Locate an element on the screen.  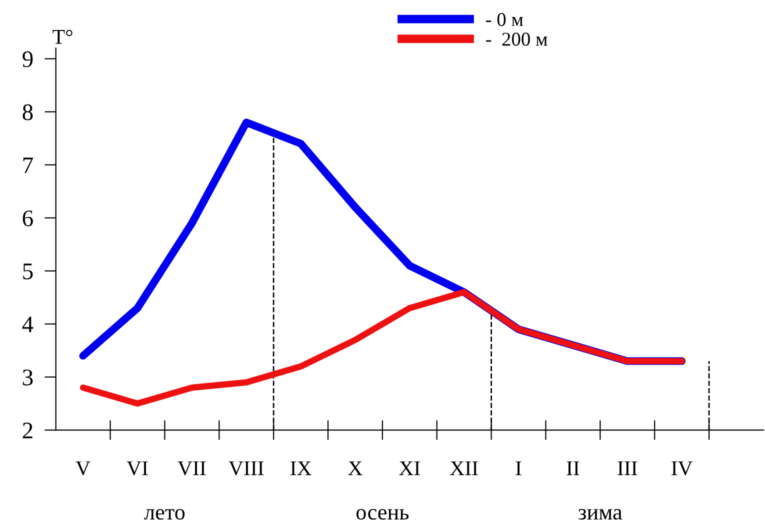
x-tick-label: X is located at coordinates (355, 468).